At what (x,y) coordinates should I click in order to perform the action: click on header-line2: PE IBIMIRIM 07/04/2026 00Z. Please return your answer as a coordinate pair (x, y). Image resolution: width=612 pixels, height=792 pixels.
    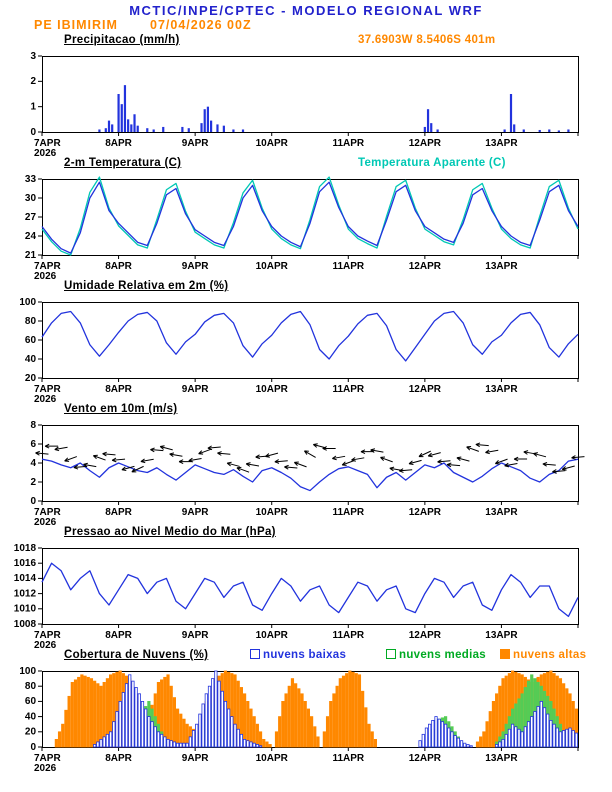
    Looking at the image, I should click on (306, 26).